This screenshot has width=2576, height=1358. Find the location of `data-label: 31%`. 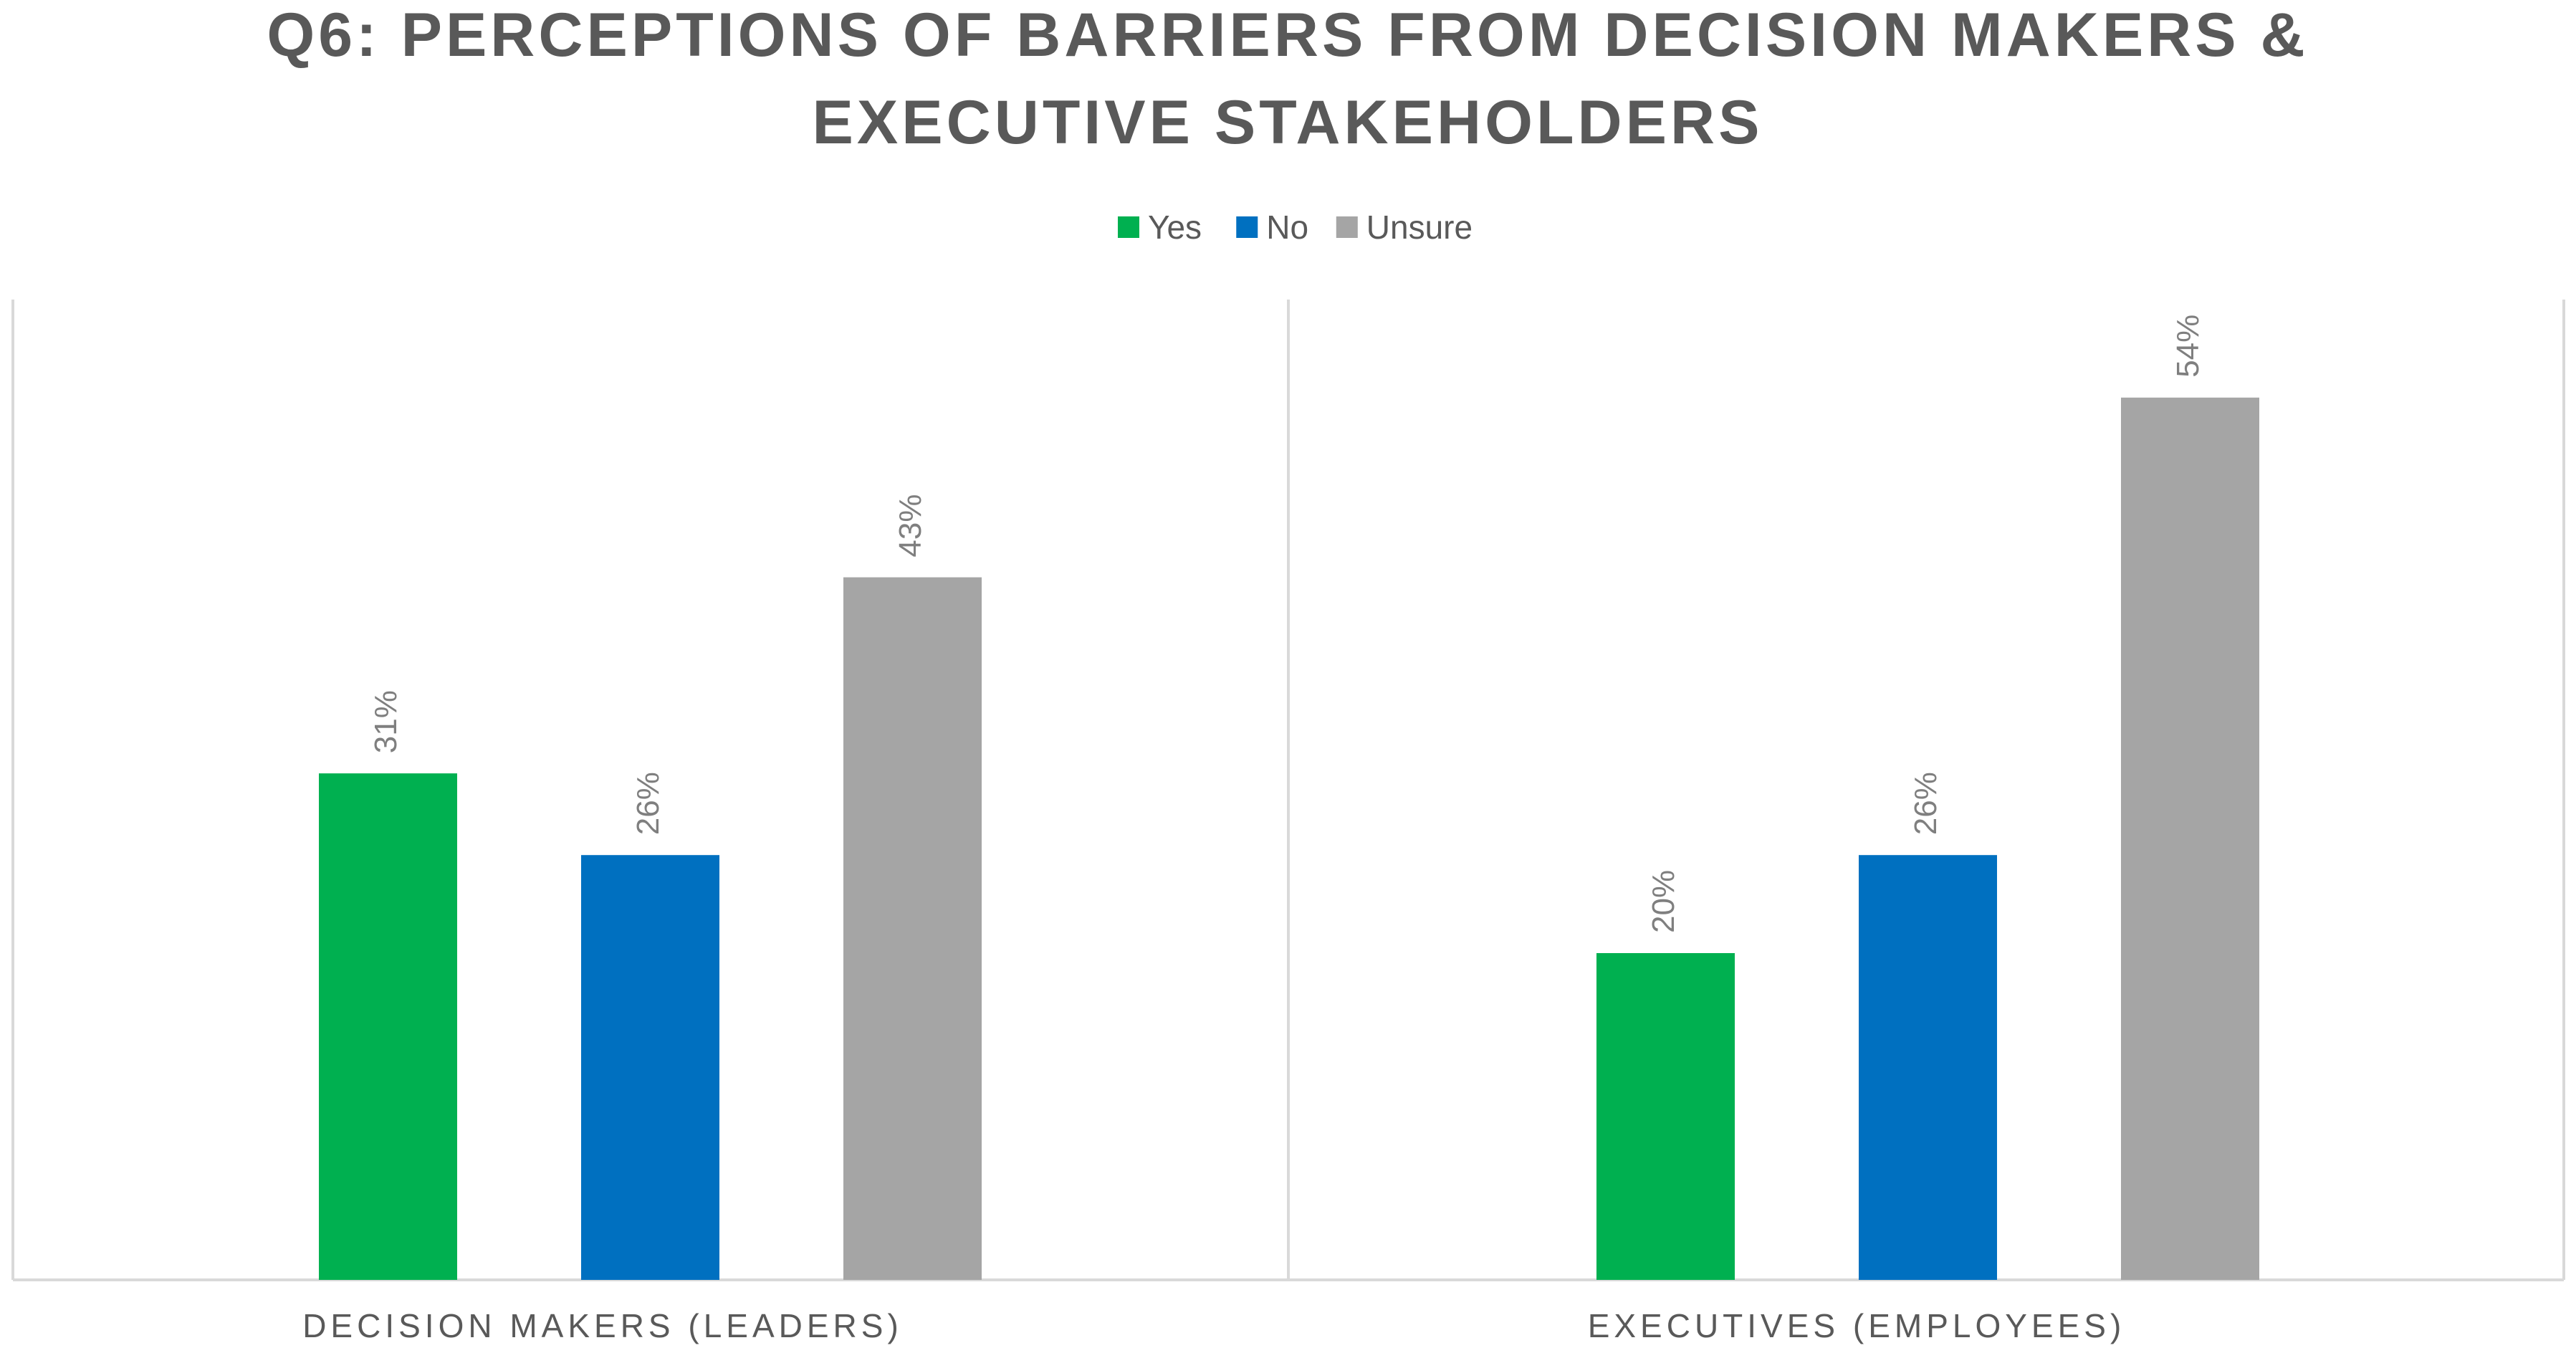

data-label: 31% is located at coordinates (385, 721).